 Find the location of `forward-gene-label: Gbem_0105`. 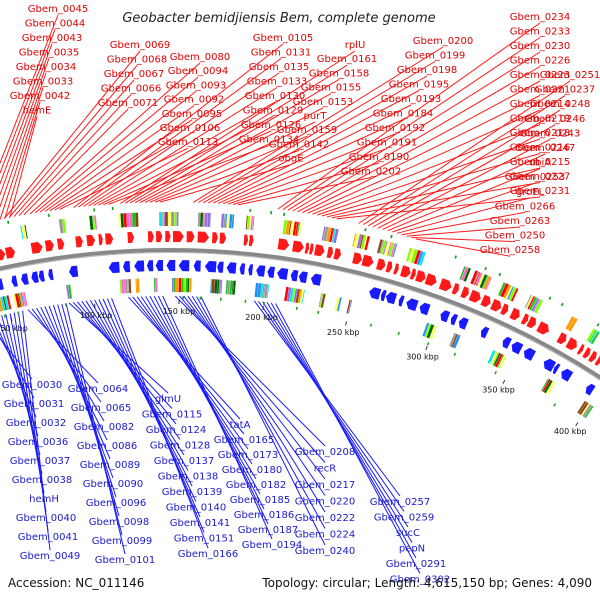

forward-gene-label: Gbem_0105 is located at coordinates (283, 38).